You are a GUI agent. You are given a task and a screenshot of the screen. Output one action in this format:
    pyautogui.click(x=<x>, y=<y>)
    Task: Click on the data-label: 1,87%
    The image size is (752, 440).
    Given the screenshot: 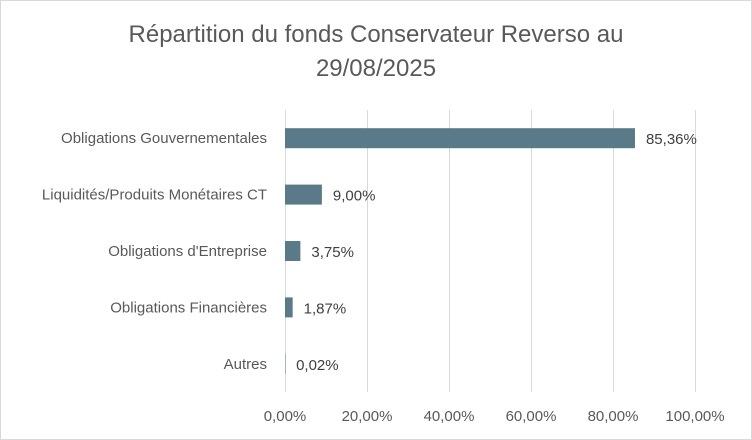 What is the action you would take?
    pyautogui.click(x=325, y=308)
    